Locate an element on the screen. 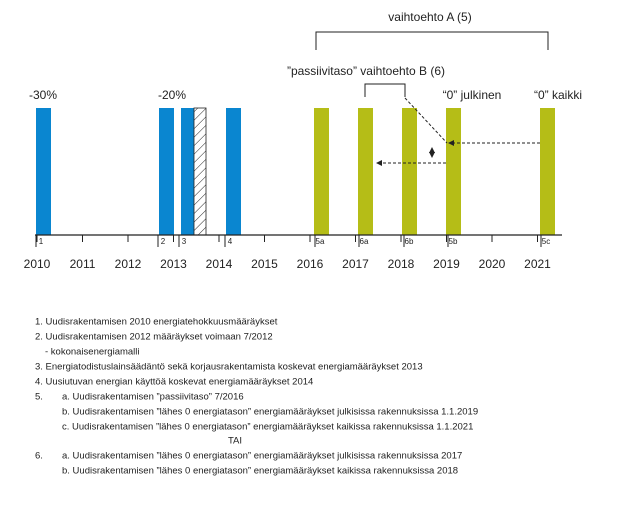 The width and height of the screenshot is (643, 507). bar-label: 6b is located at coordinates (409, 241).